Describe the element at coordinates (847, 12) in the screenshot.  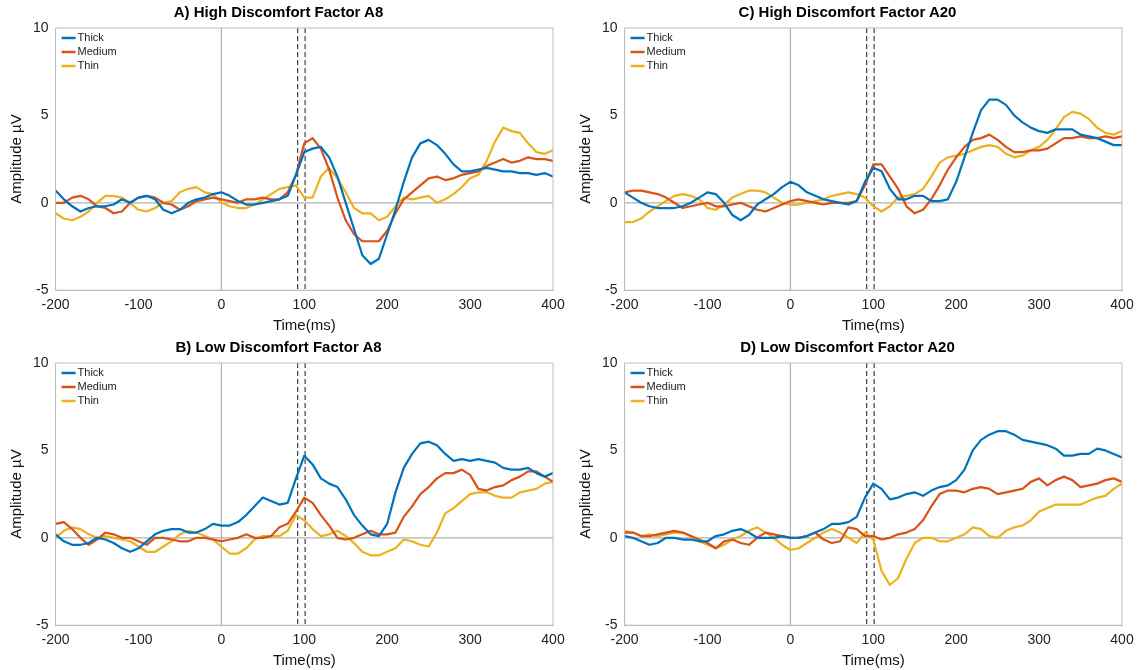
I see `chart-title: C) High Discomfort Factor A20` at that location.